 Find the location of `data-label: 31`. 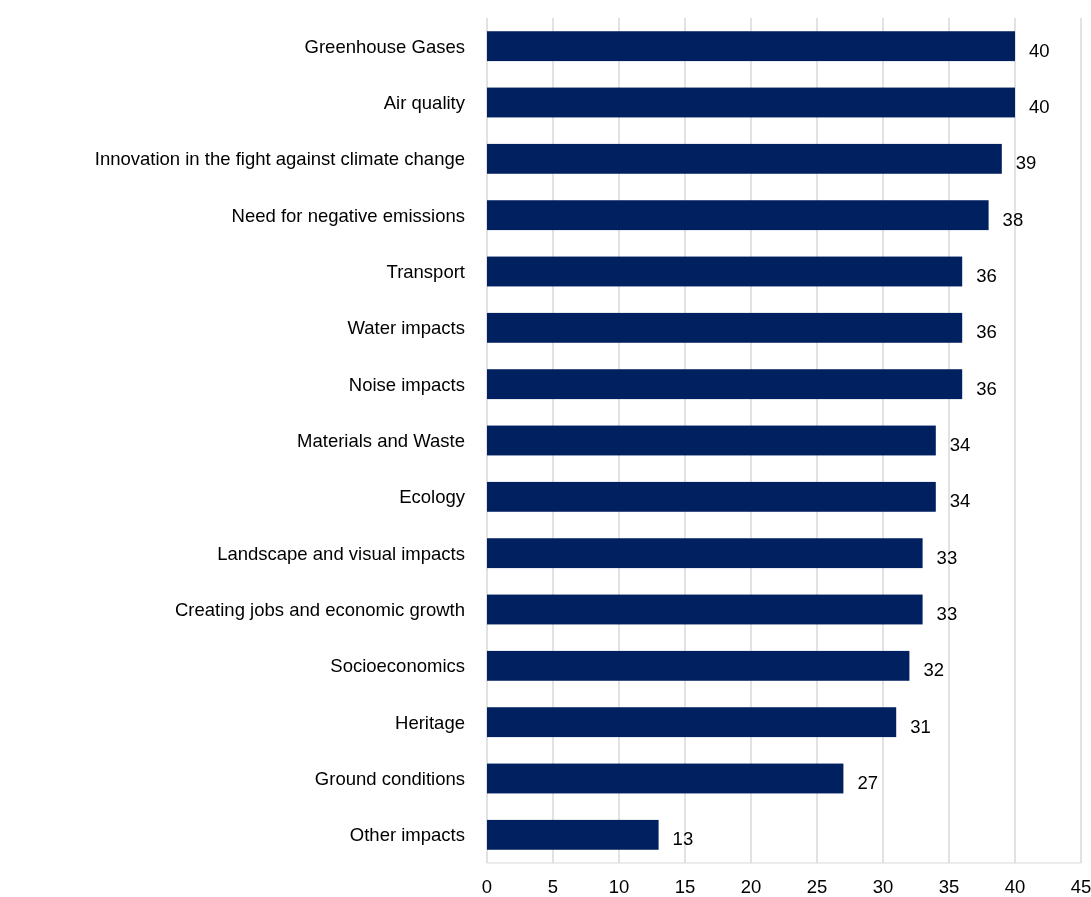

data-label: 31 is located at coordinates (920, 726).